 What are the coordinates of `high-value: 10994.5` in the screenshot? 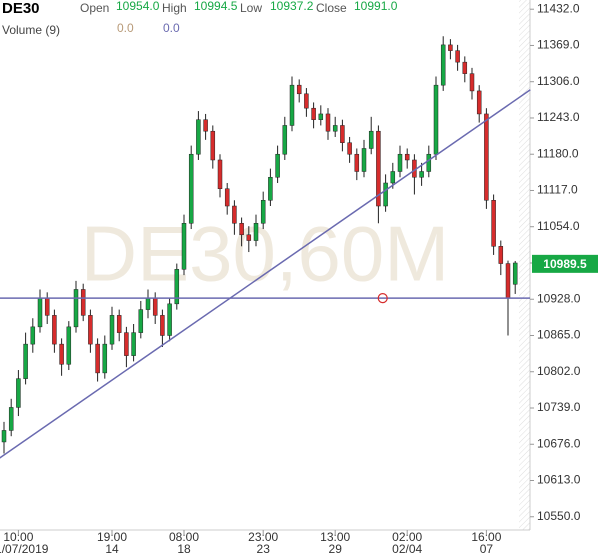 It's located at (216, 6).